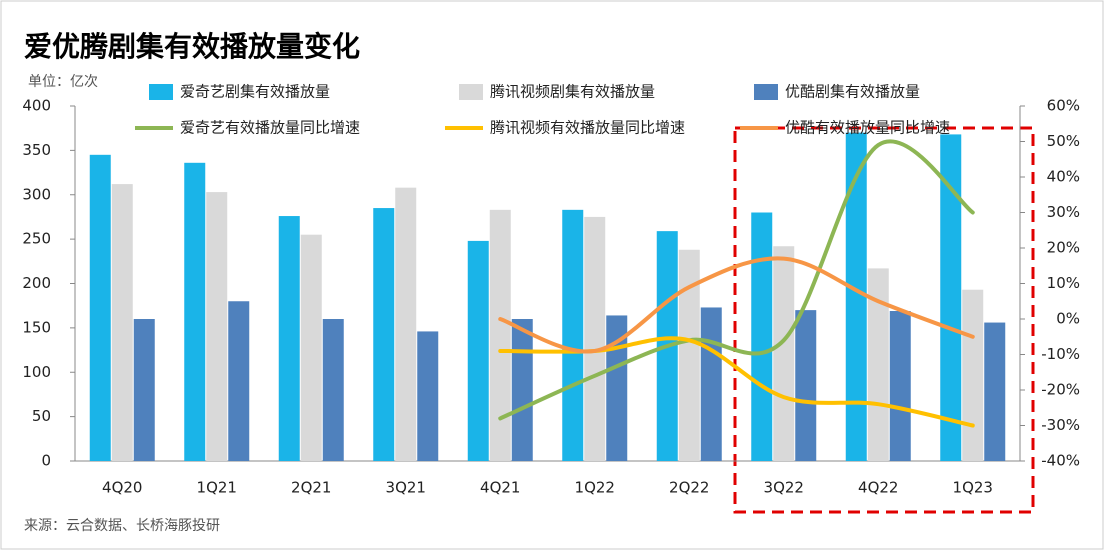  I want to click on x-tick-label: 2Q21, so click(311, 488).